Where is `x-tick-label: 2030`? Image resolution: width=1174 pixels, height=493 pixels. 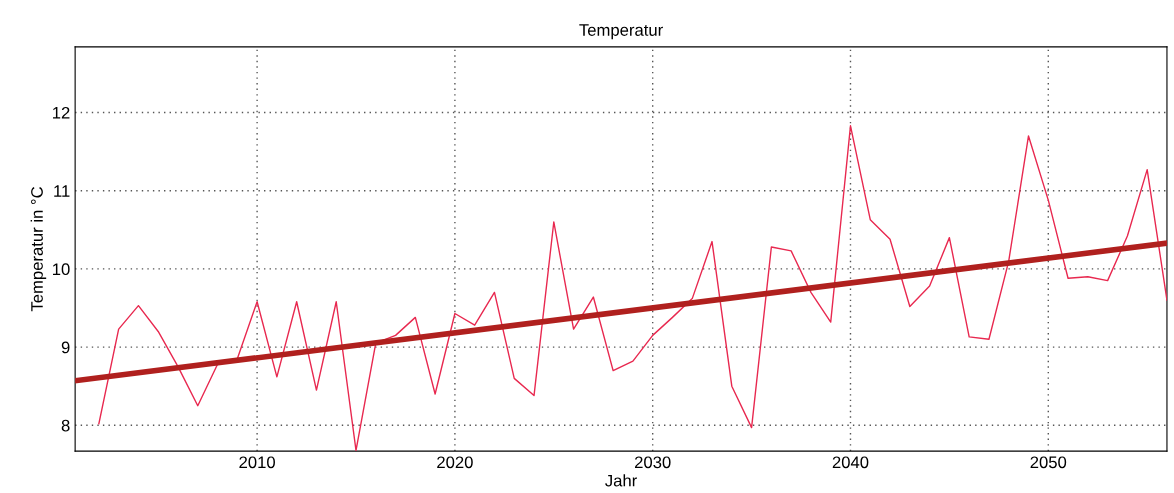 x-tick-label: 2030 is located at coordinates (653, 462).